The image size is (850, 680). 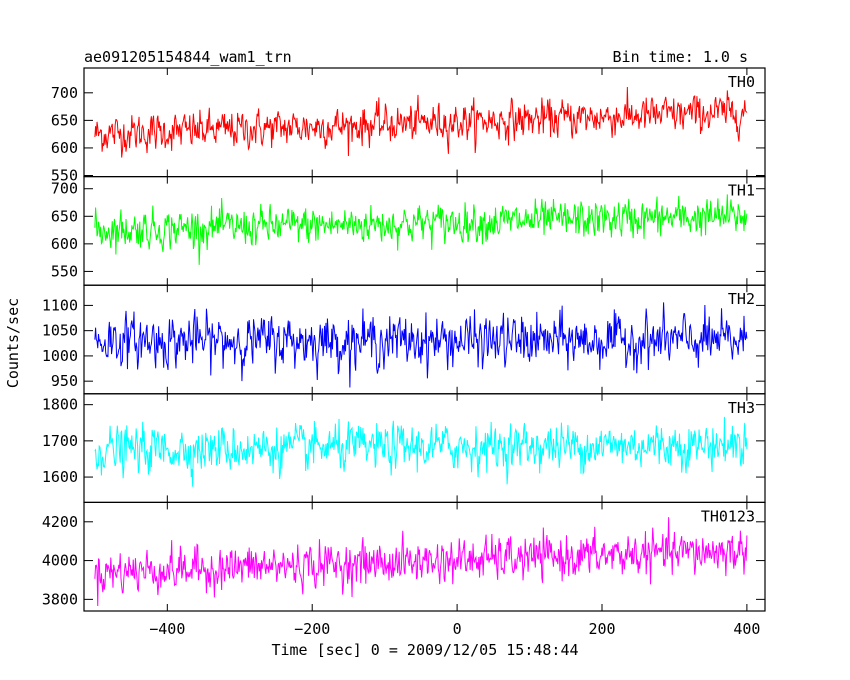 I want to click on bin-time-label: Bin time: 1.0 s, so click(x=680, y=57).